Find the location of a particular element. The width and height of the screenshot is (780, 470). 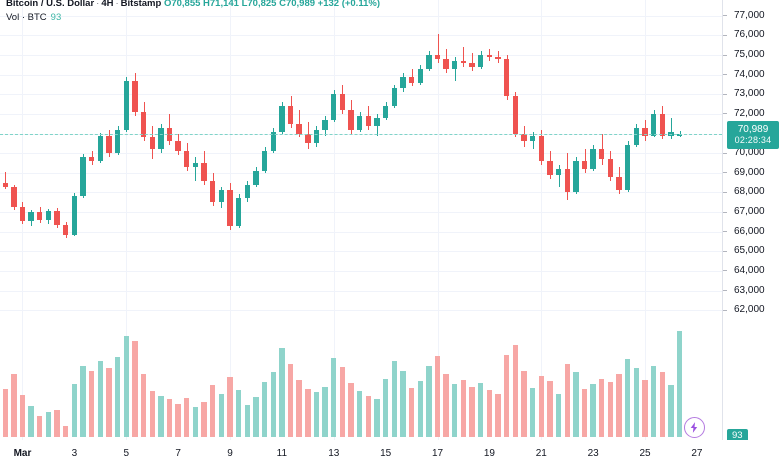

price-axis-tick: 65,000 is located at coordinates (751, 251).